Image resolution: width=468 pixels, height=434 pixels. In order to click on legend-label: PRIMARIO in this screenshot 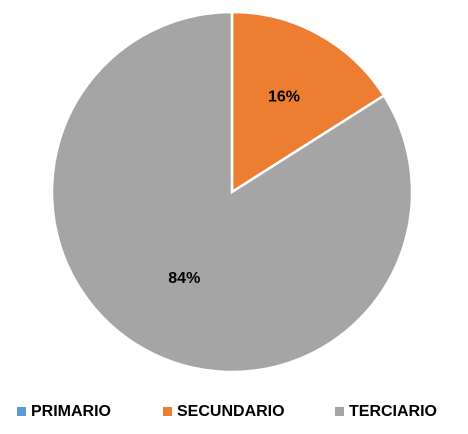, I will do `click(71, 411)`.